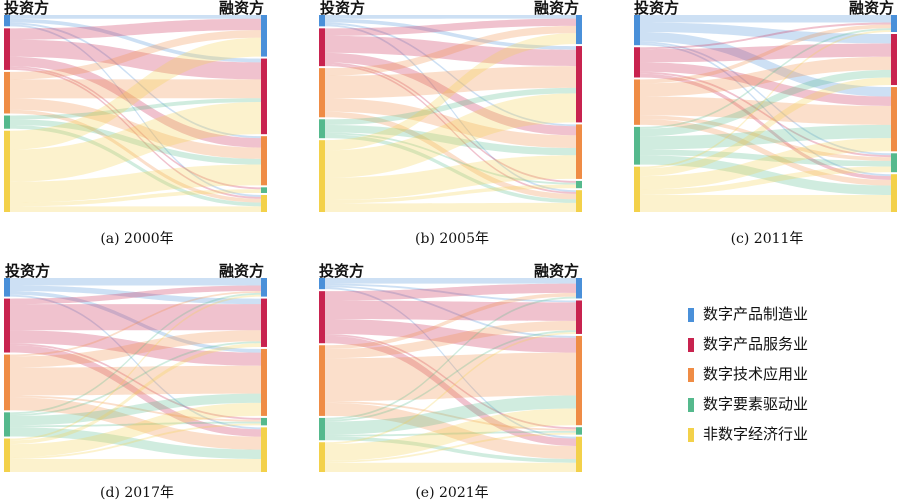  I want to click on caption-panel-e: (e) 2021年, so click(452, 493).